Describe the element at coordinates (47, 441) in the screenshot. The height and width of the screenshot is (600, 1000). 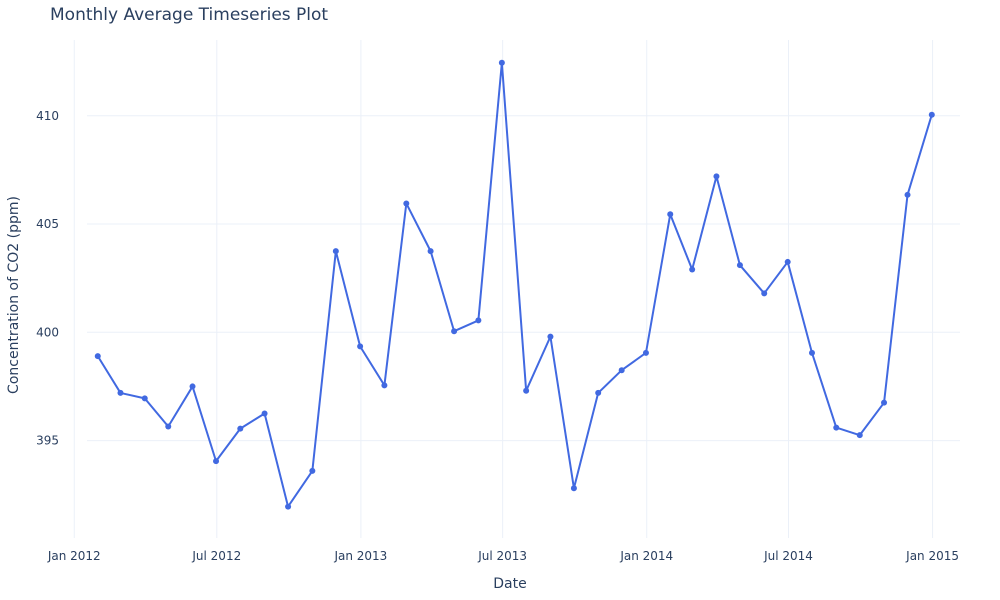
I see `y-tick-label: 395` at that location.